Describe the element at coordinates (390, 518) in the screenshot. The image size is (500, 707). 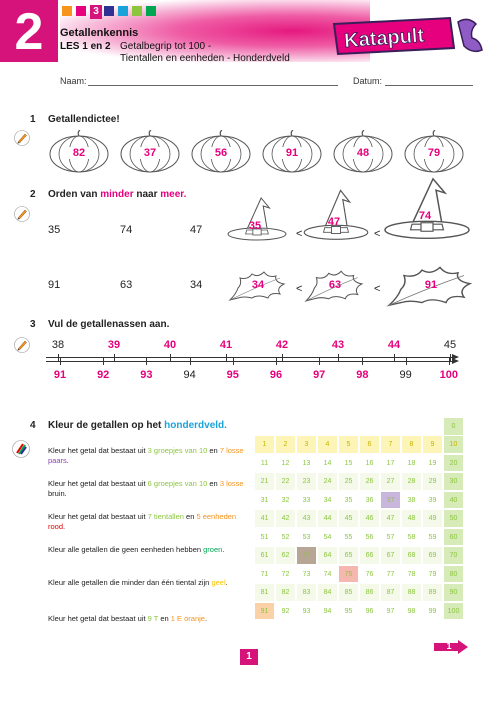
I see `hundred-cell: 47` at that location.